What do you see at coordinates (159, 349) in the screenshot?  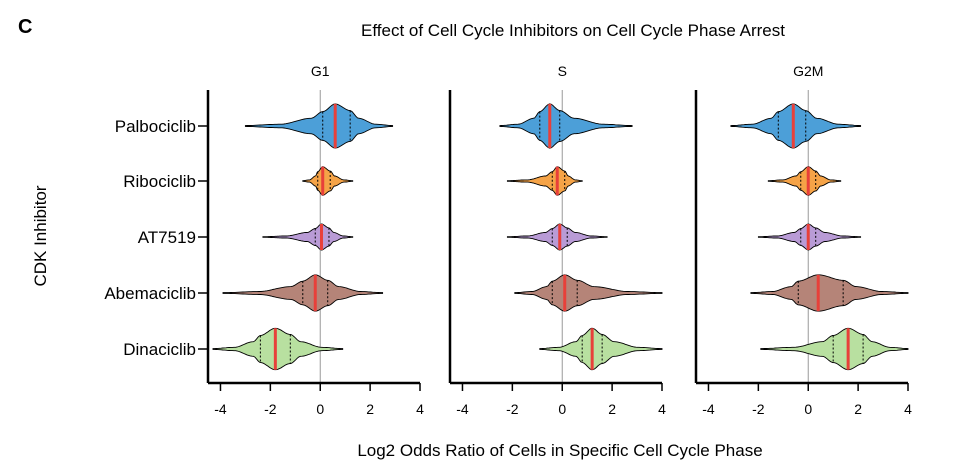 I see `category-label: Dinaciclib` at bounding box center [159, 349].